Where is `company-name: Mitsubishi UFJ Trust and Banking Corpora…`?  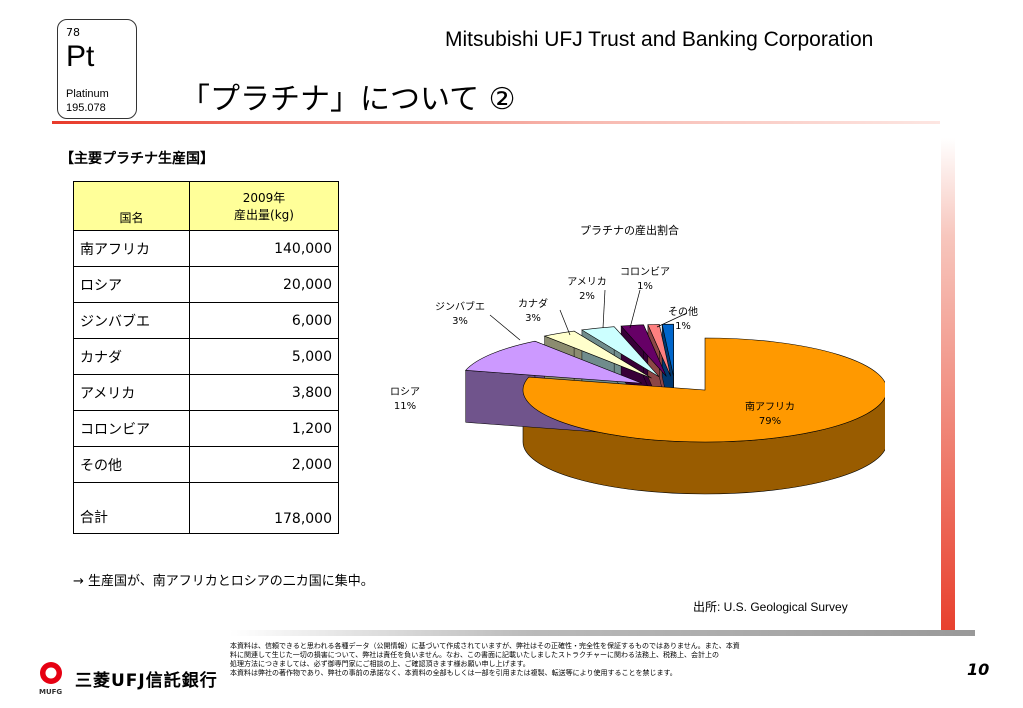
company-name: Mitsubishi UFJ Trust and Banking Corpora… is located at coordinates (659, 39).